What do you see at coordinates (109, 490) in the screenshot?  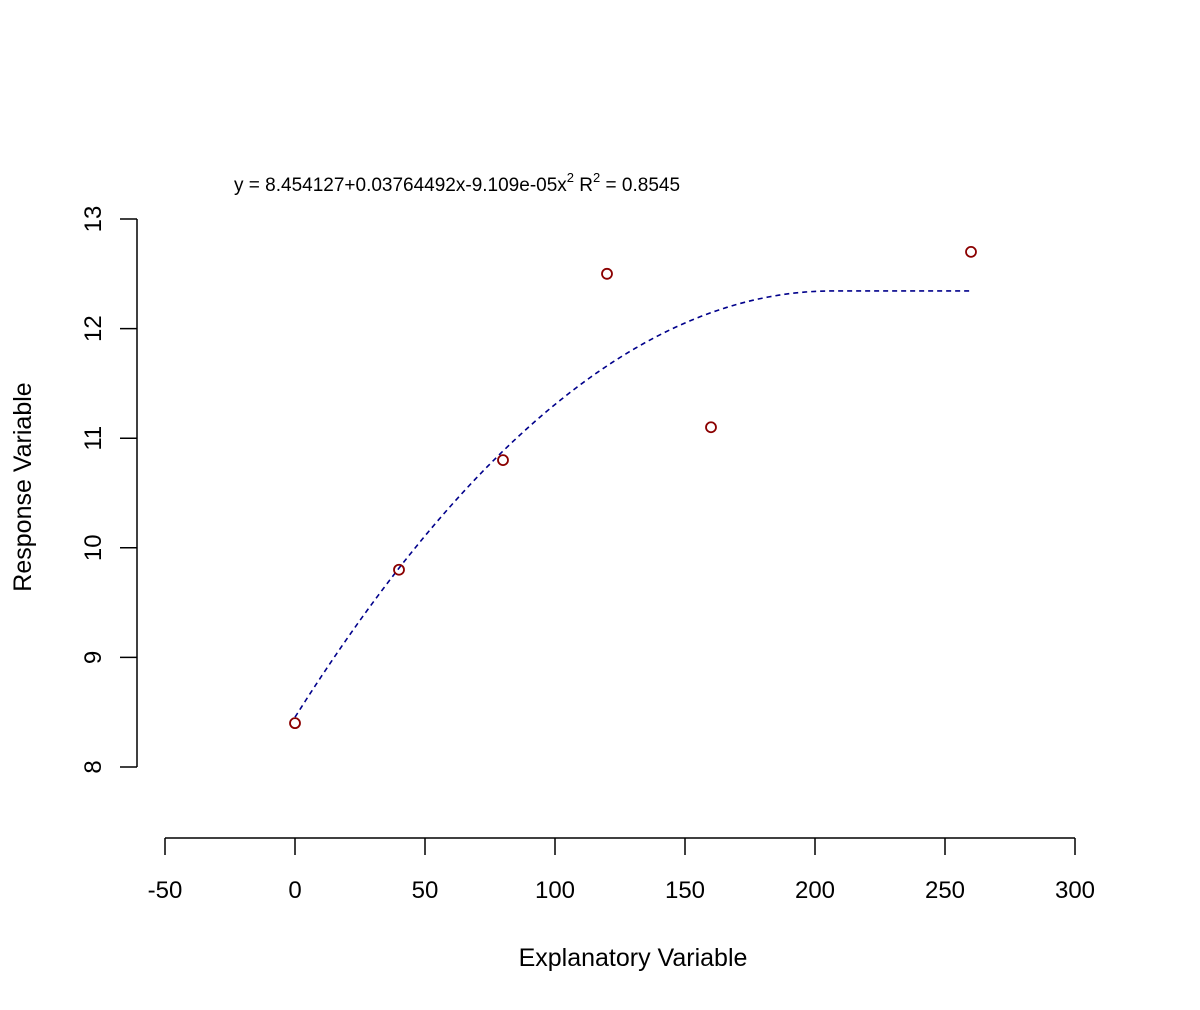 I see `y-axis: 8 9 10 11 12 13` at bounding box center [109, 490].